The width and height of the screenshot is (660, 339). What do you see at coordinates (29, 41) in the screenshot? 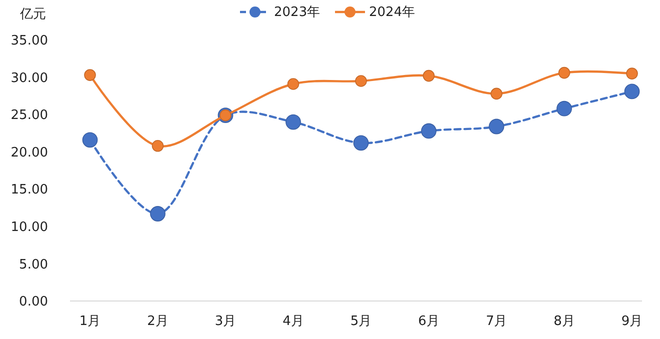
I see `y-tick-label: 35.00` at bounding box center [29, 41].